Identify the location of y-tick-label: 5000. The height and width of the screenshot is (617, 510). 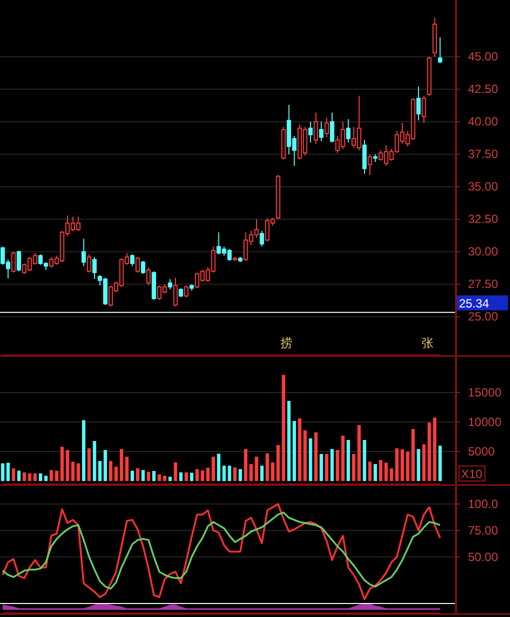
(482, 451).